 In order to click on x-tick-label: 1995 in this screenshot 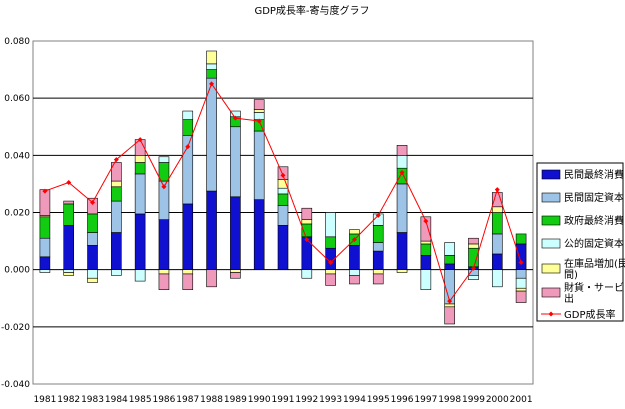, I will do `click(378, 400)`.